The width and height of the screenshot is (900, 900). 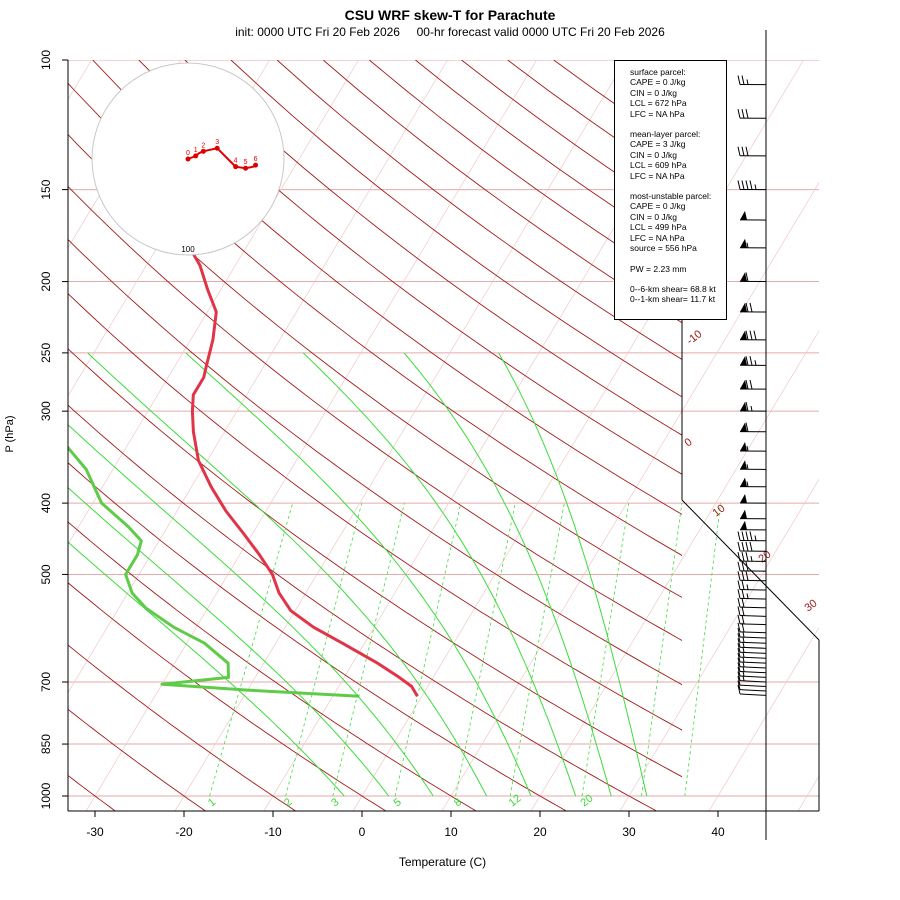 What do you see at coordinates (673, 288) in the screenshot?
I see `shear-0-6km: 0--6-km shear= 68.8 kt` at bounding box center [673, 288].